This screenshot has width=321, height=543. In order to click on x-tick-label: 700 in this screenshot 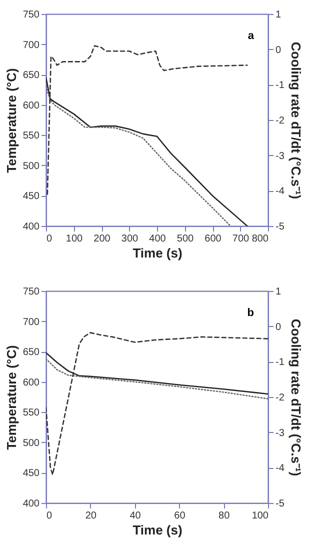, I will do `click(241, 239)`.